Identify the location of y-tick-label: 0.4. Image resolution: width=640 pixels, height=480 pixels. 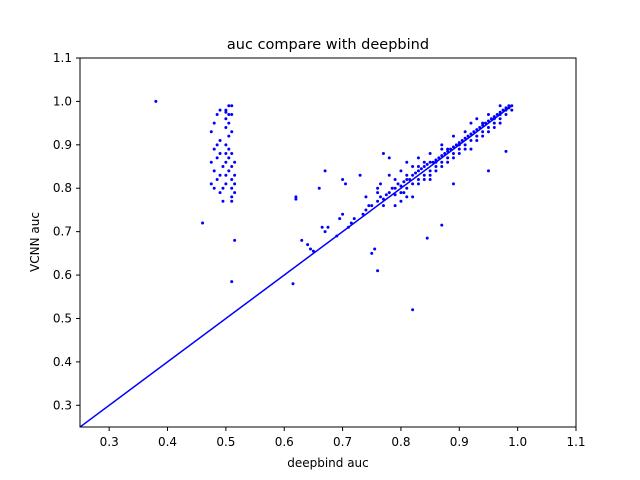
(62, 362).